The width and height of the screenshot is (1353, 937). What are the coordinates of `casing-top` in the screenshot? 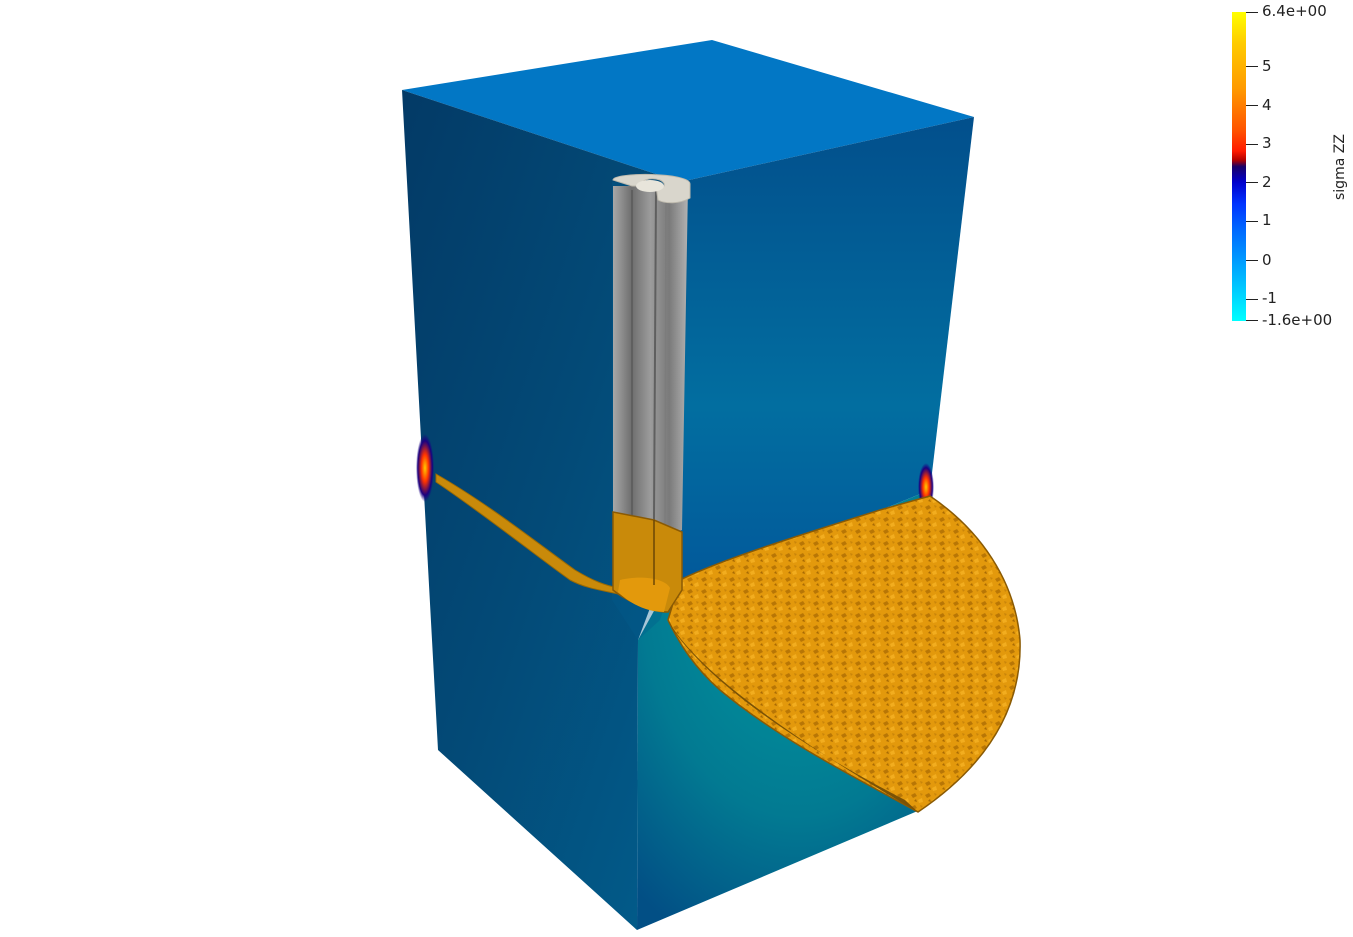 It's located at (651, 188).